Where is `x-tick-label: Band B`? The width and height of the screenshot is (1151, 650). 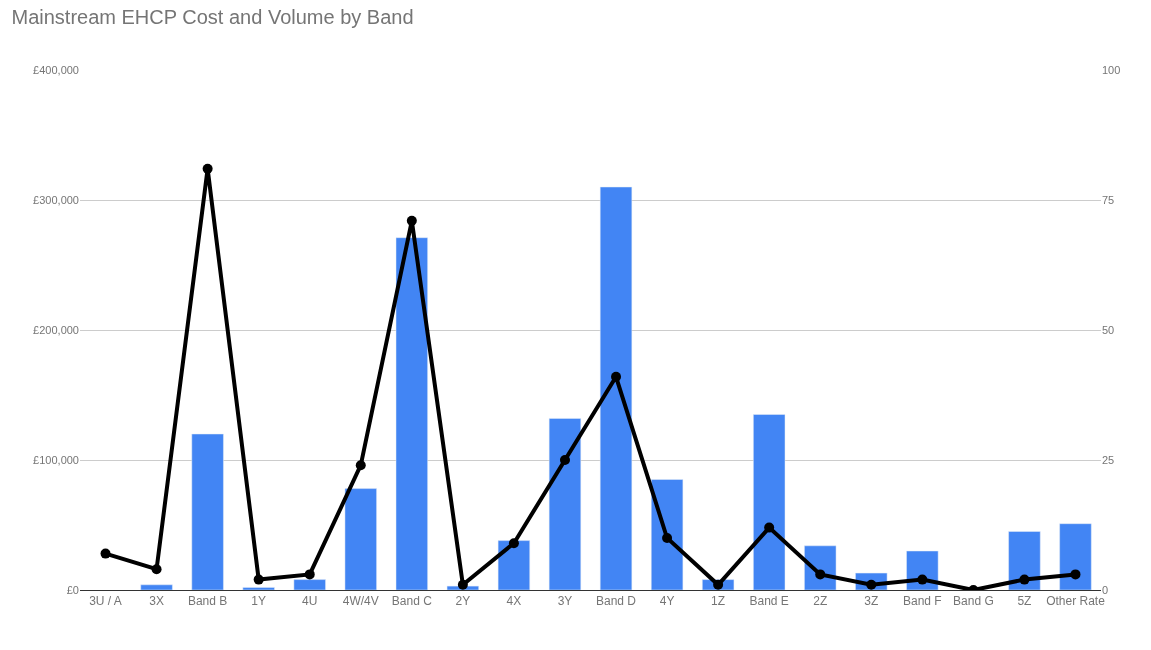
x-tick-label: Band B is located at coordinates (207, 601).